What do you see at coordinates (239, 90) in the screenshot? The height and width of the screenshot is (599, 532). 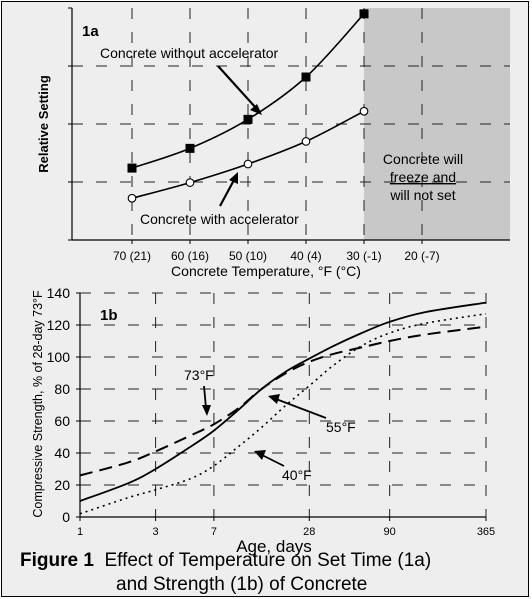 I see `arrow-without-accelerator` at bounding box center [239, 90].